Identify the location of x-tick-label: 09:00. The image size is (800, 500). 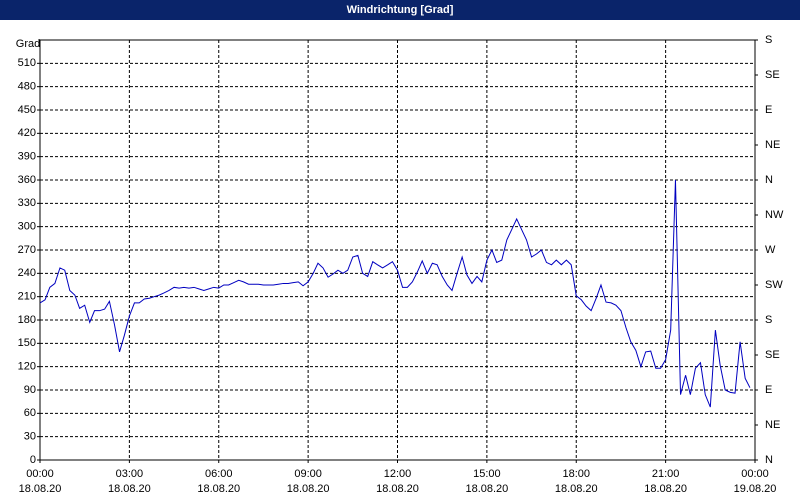
(308, 474).